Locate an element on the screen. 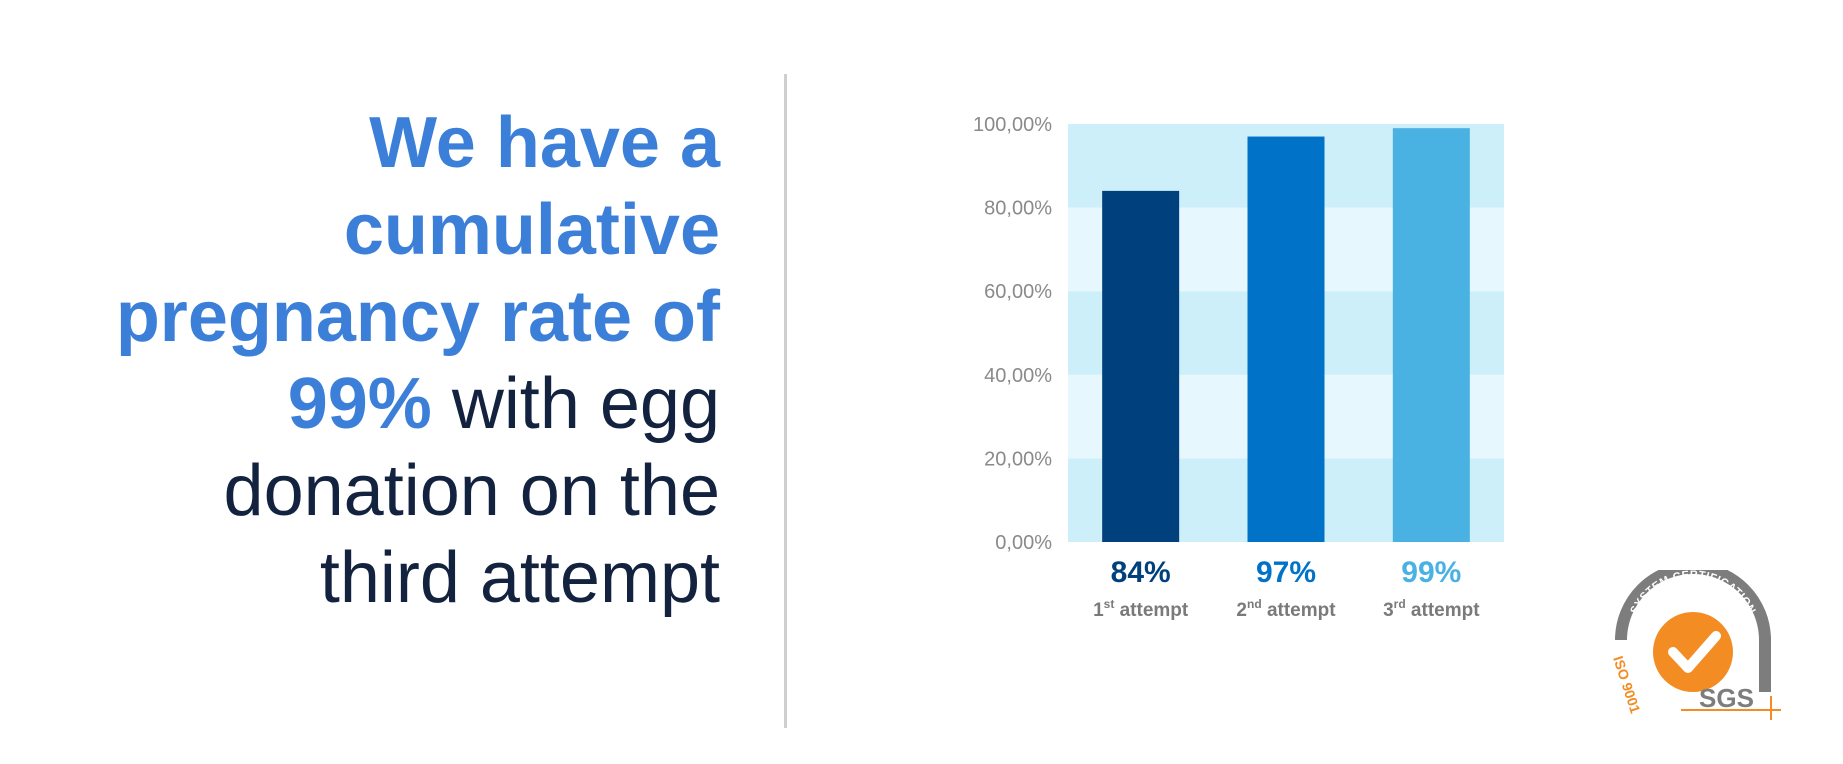 The image size is (1843, 764). checkmark-icon is located at coordinates (1694, 652).